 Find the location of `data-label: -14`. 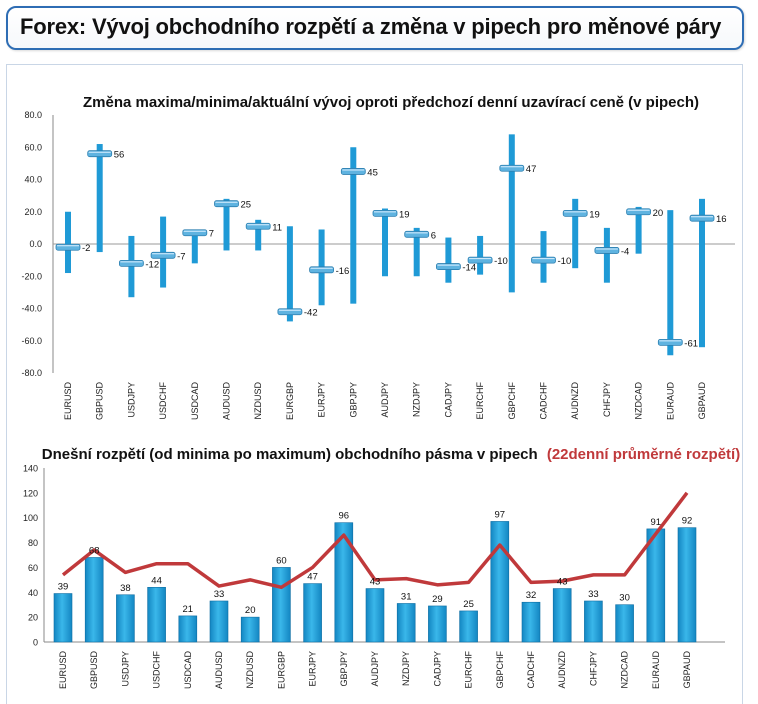

data-label: -14 is located at coordinates (469, 268).